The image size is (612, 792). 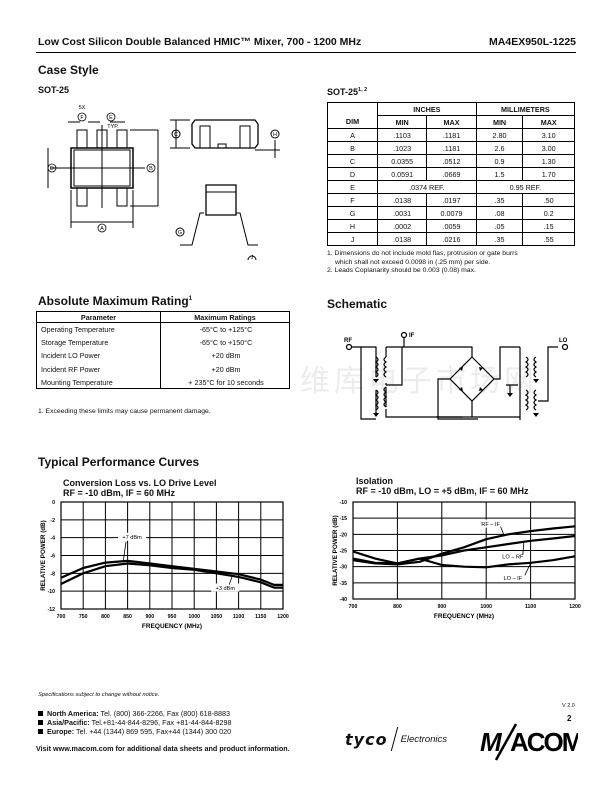 I want to click on y-axis-label: RELATIVE POWER (dB), so click(x=43, y=555).